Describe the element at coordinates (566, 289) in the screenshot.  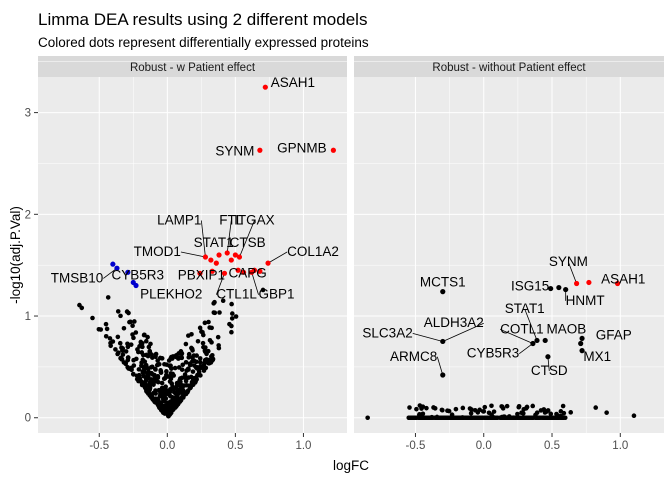
I see `data-point-ns` at that location.